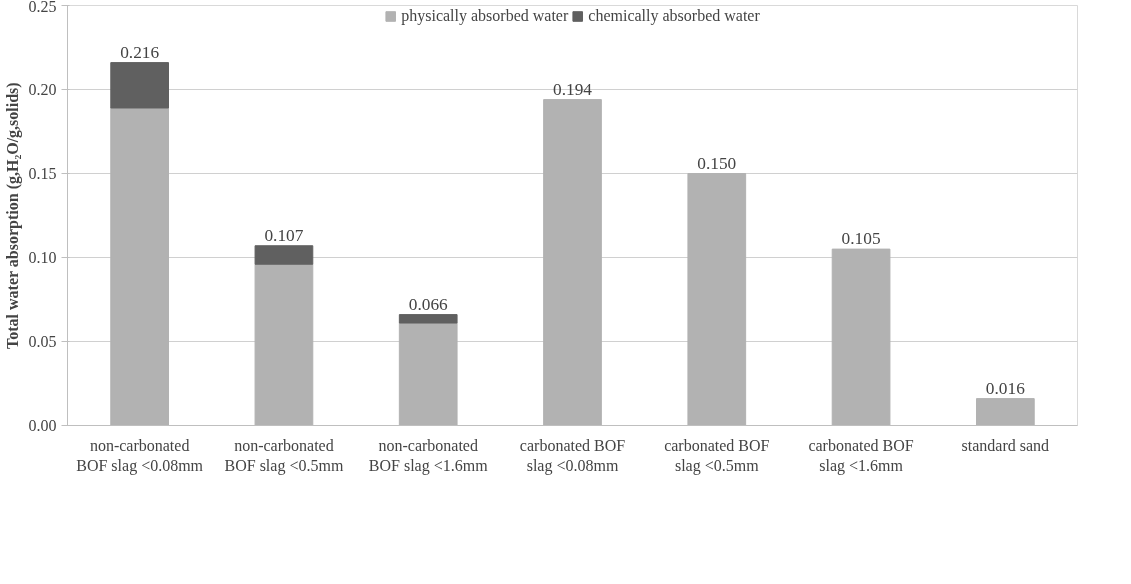 This screenshot has width=1131, height=584. Describe the element at coordinates (717, 455) in the screenshot. I see `x-tick-label: carbonated BOF slag <0.5mm` at that location.